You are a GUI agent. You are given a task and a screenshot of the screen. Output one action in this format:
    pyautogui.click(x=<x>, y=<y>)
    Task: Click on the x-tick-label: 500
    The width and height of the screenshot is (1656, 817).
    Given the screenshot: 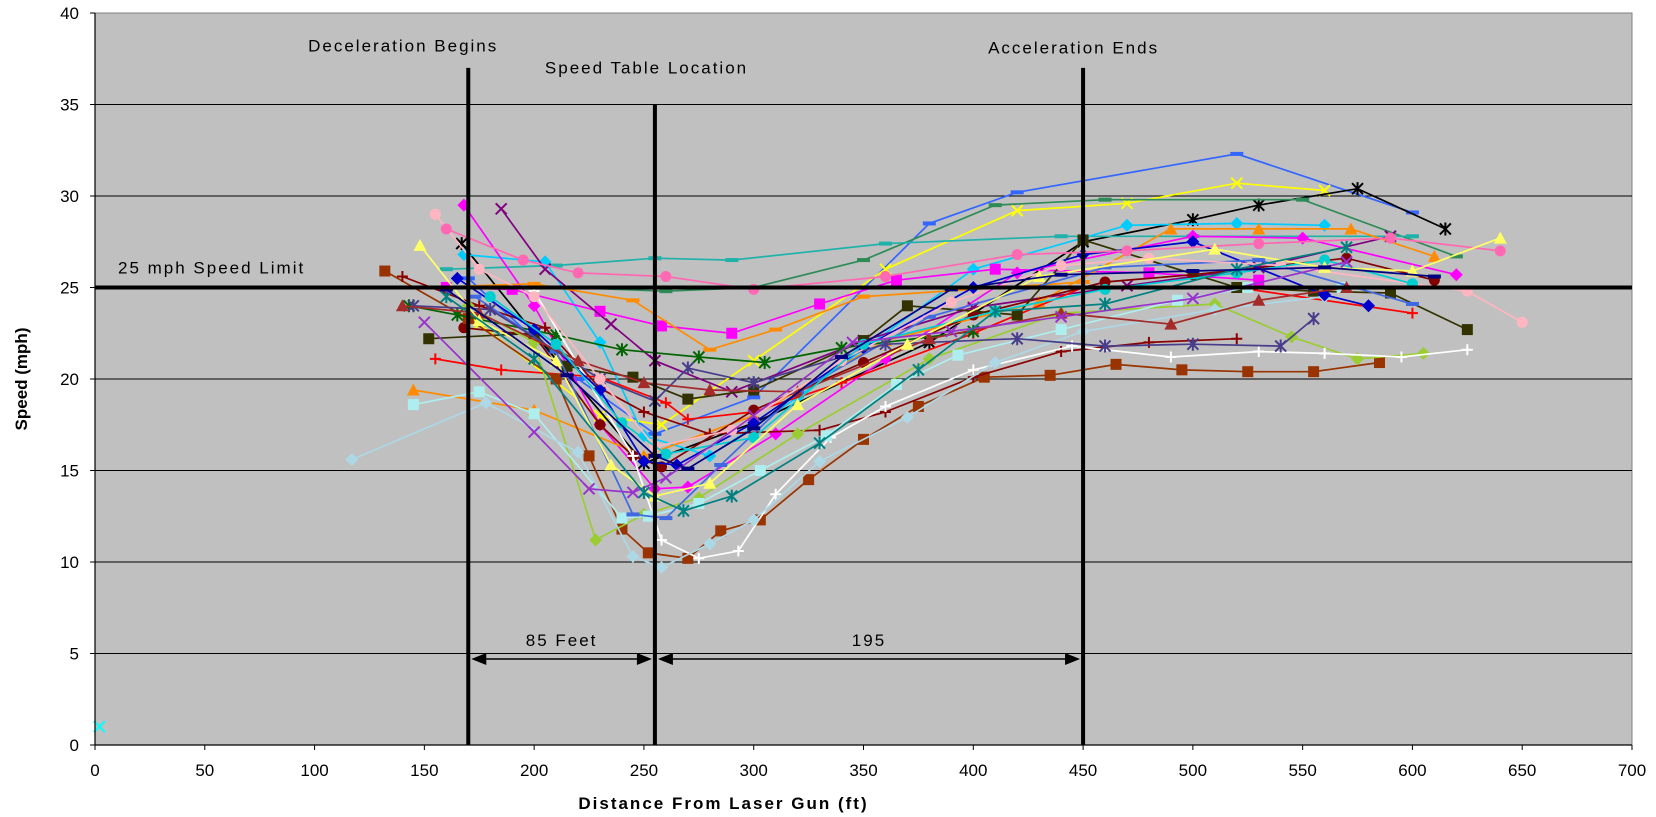 What is the action you would take?
    pyautogui.click(x=1193, y=770)
    